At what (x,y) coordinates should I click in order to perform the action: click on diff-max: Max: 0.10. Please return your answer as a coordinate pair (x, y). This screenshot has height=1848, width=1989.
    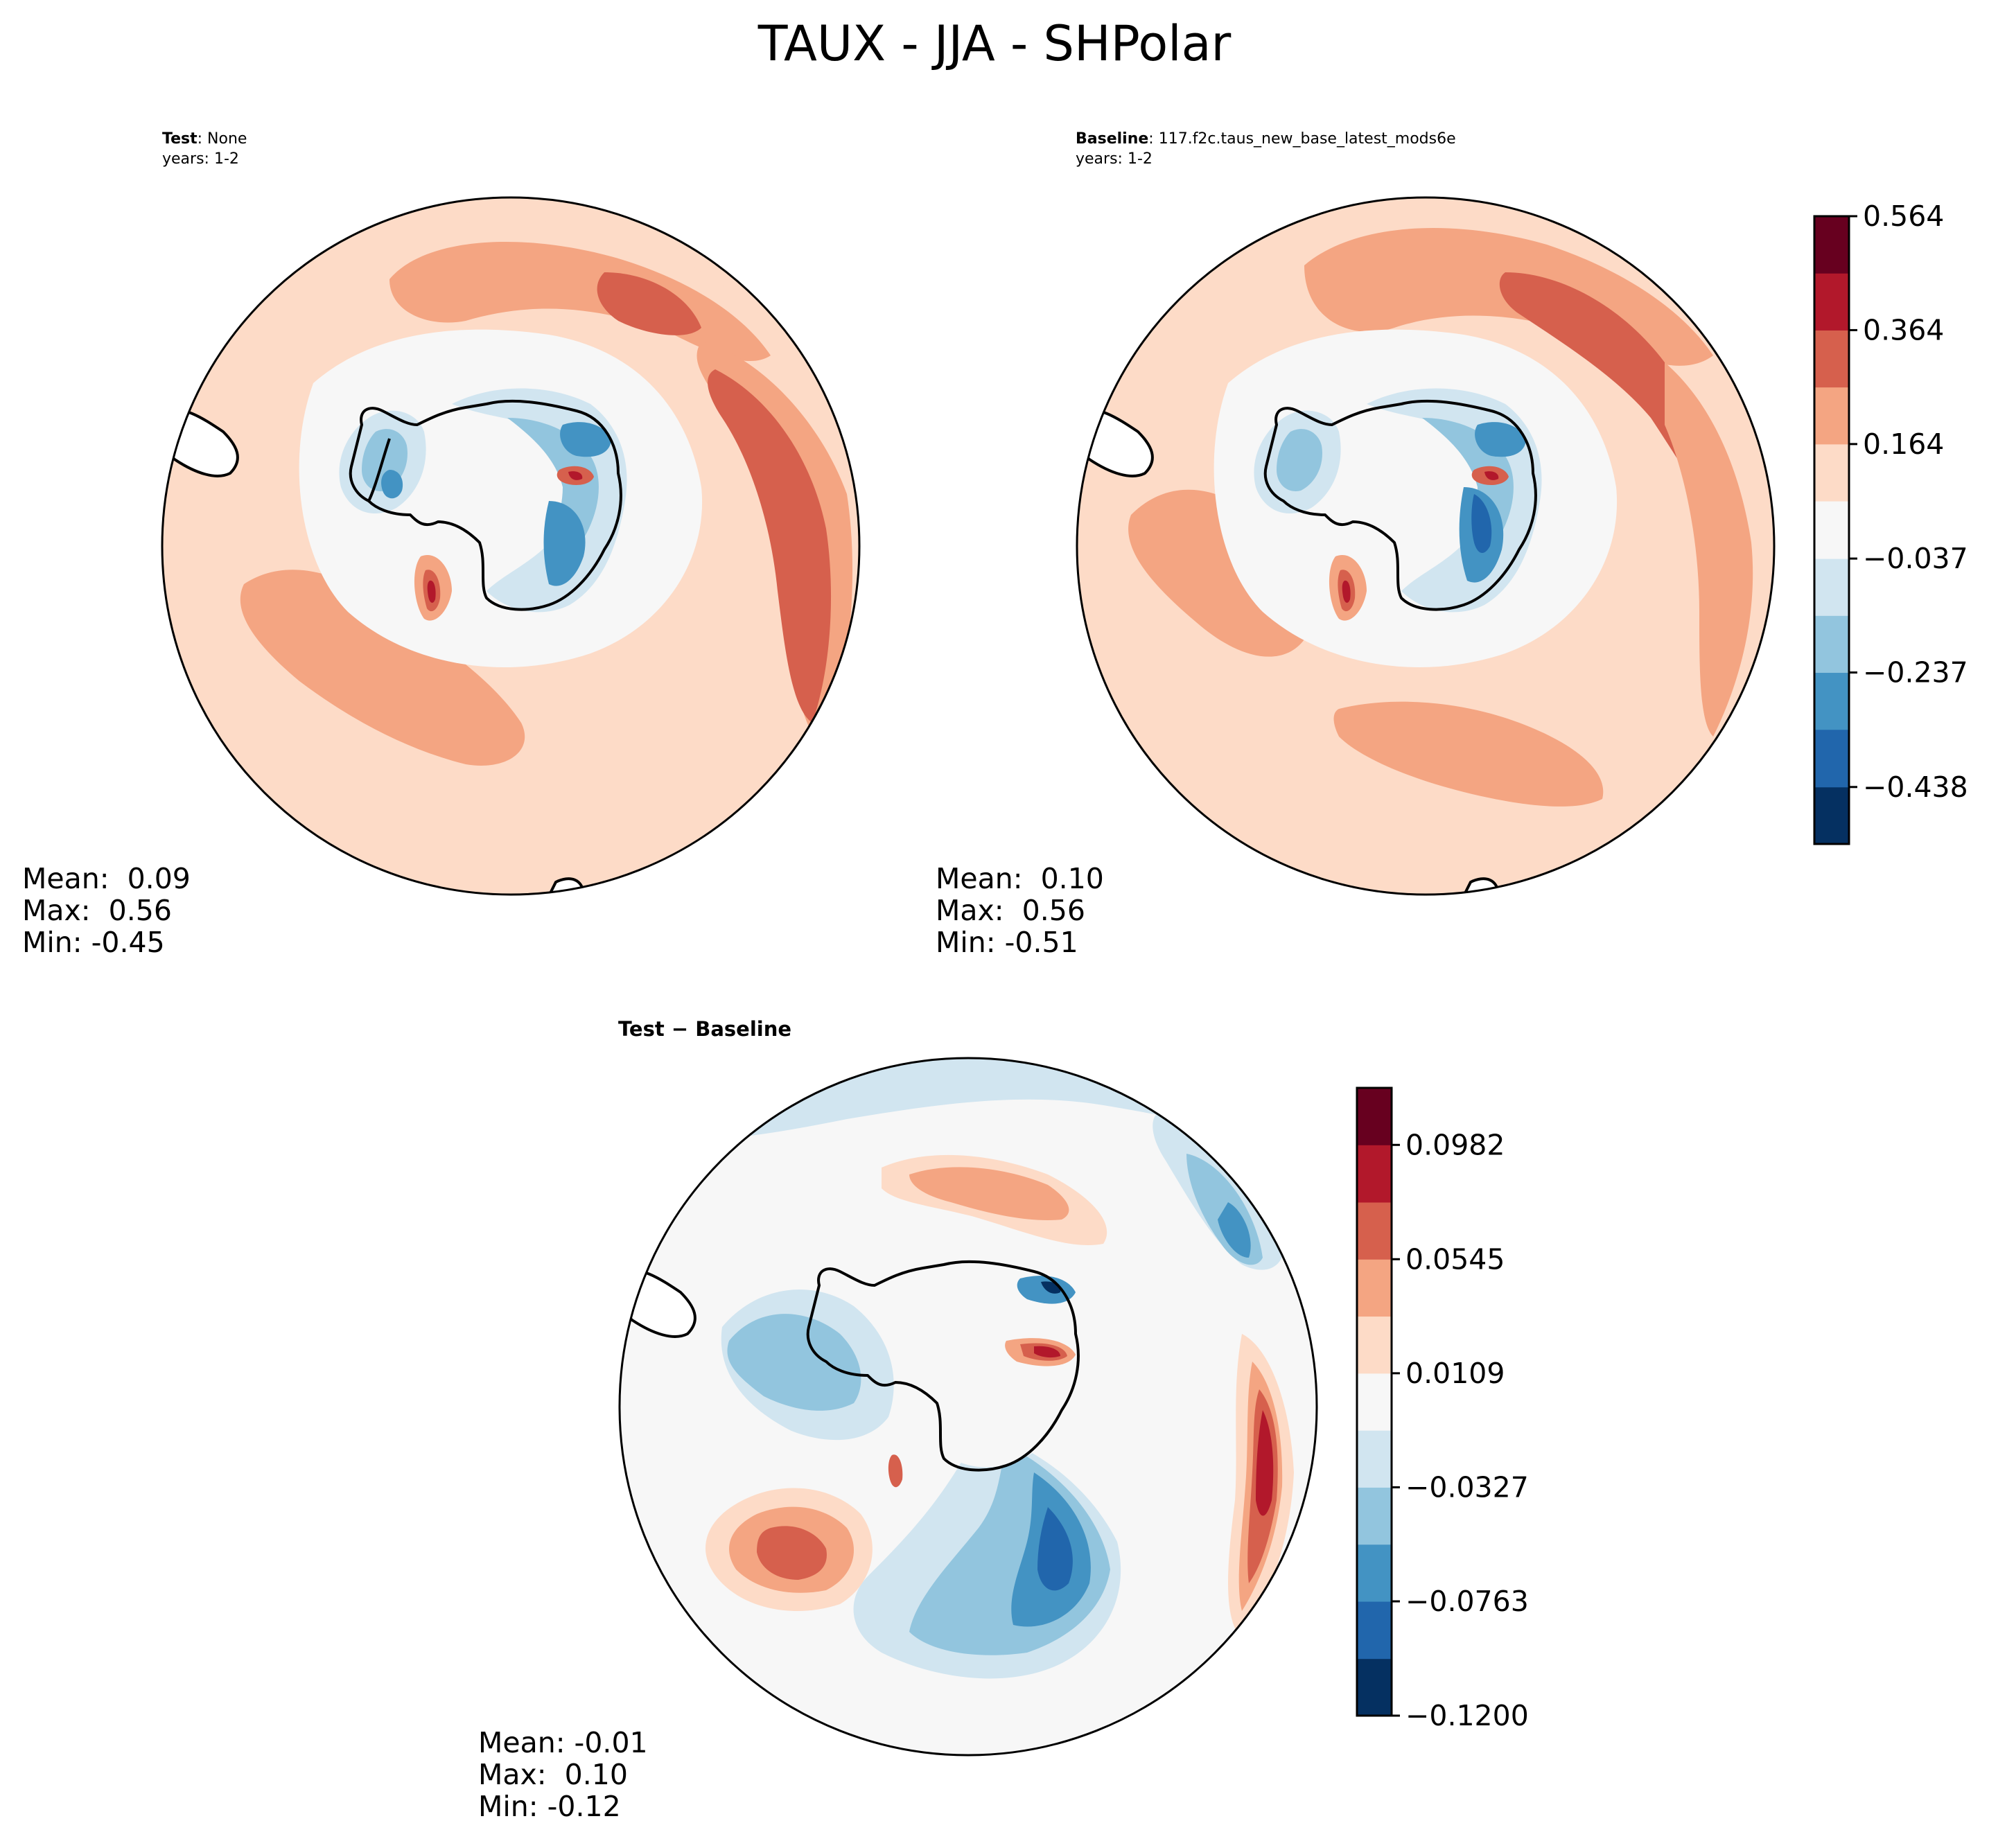
    Looking at the image, I should click on (553, 1774).